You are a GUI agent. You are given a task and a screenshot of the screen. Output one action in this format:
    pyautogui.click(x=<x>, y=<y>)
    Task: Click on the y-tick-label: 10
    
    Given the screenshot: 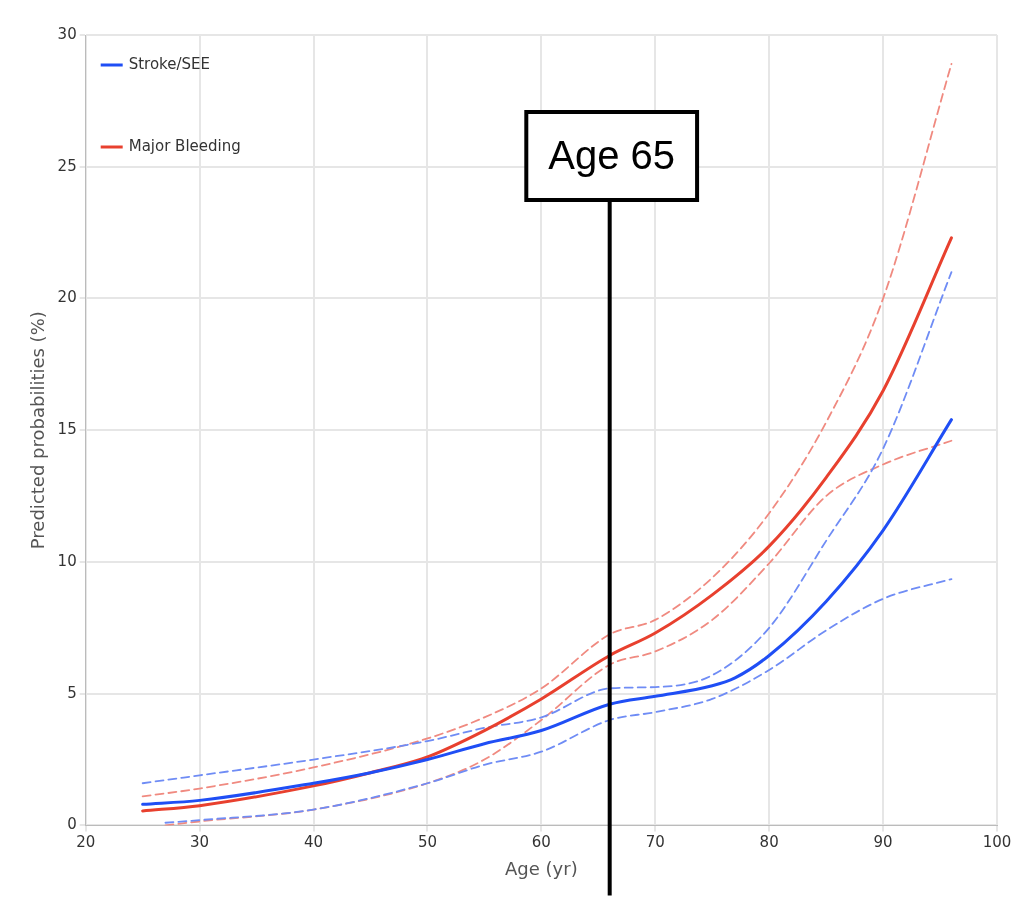 What is the action you would take?
    pyautogui.click(x=67, y=560)
    